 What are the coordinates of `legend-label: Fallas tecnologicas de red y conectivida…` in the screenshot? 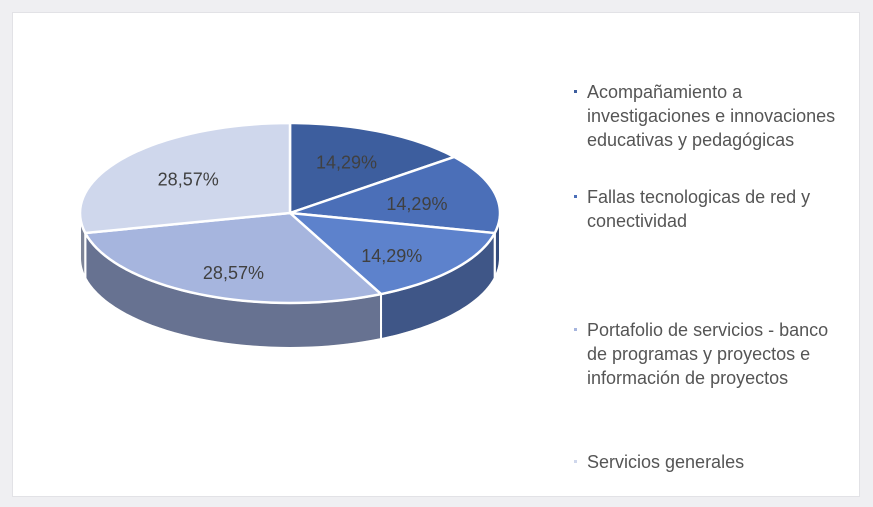 It's located at (699, 209).